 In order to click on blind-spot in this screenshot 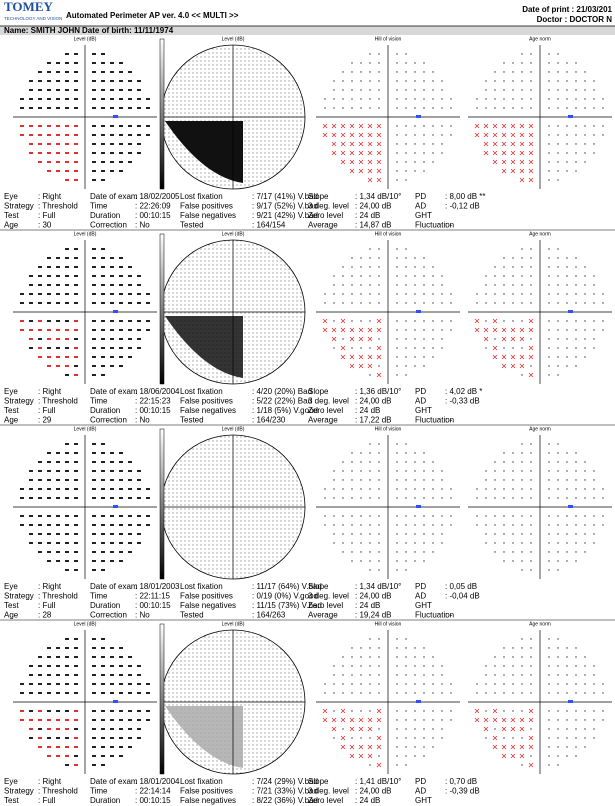, I will do `click(570, 311)`.